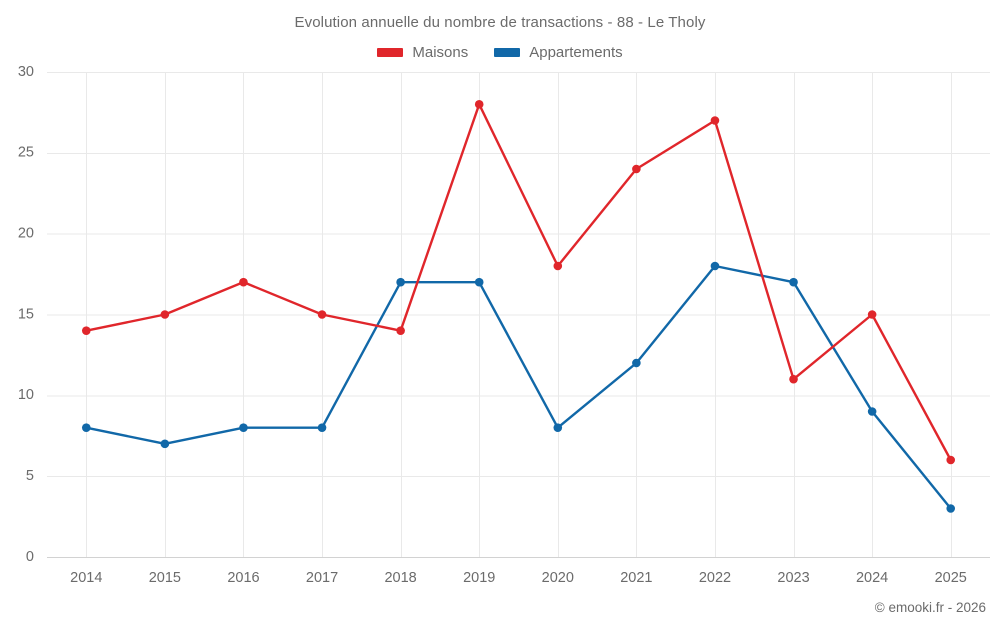 This screenshot has width=1000, height=625. I want to click on footer-credit: © emooki.fr - 2026, so click(930, 607).